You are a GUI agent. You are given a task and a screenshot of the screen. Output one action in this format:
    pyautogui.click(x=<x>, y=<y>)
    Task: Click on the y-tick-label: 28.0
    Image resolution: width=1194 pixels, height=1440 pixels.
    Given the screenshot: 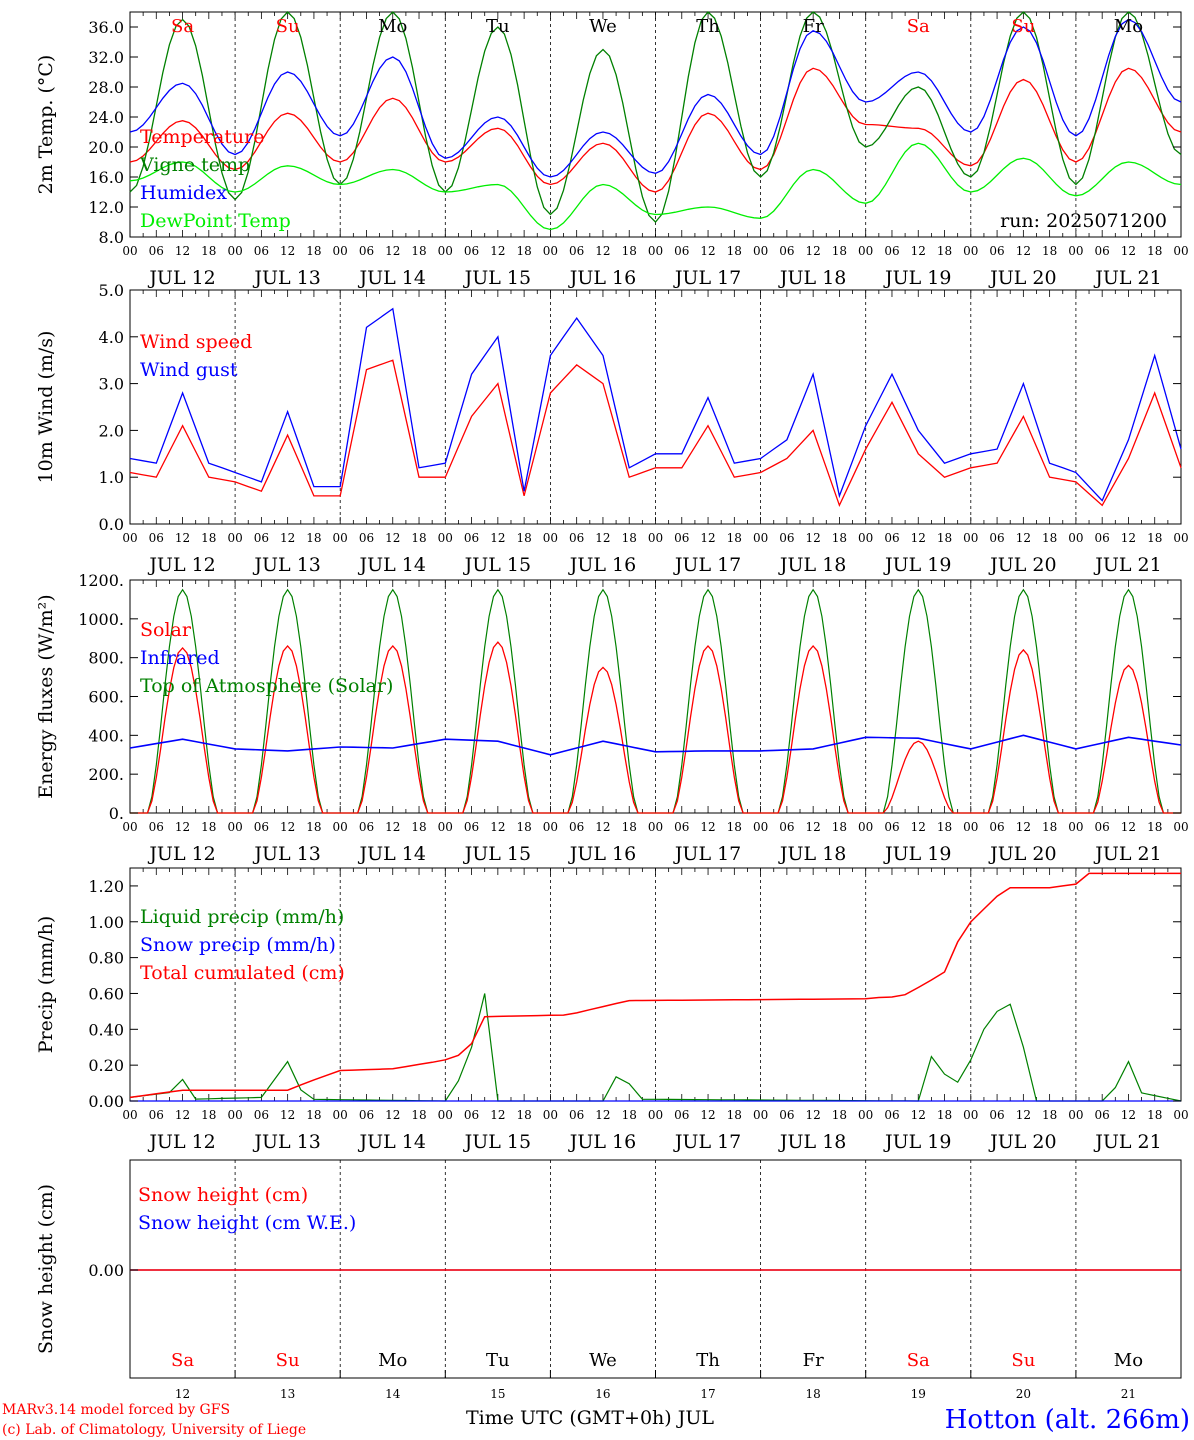 What is the action you would take?
    pyautogui.click(x=106, y=87)
    